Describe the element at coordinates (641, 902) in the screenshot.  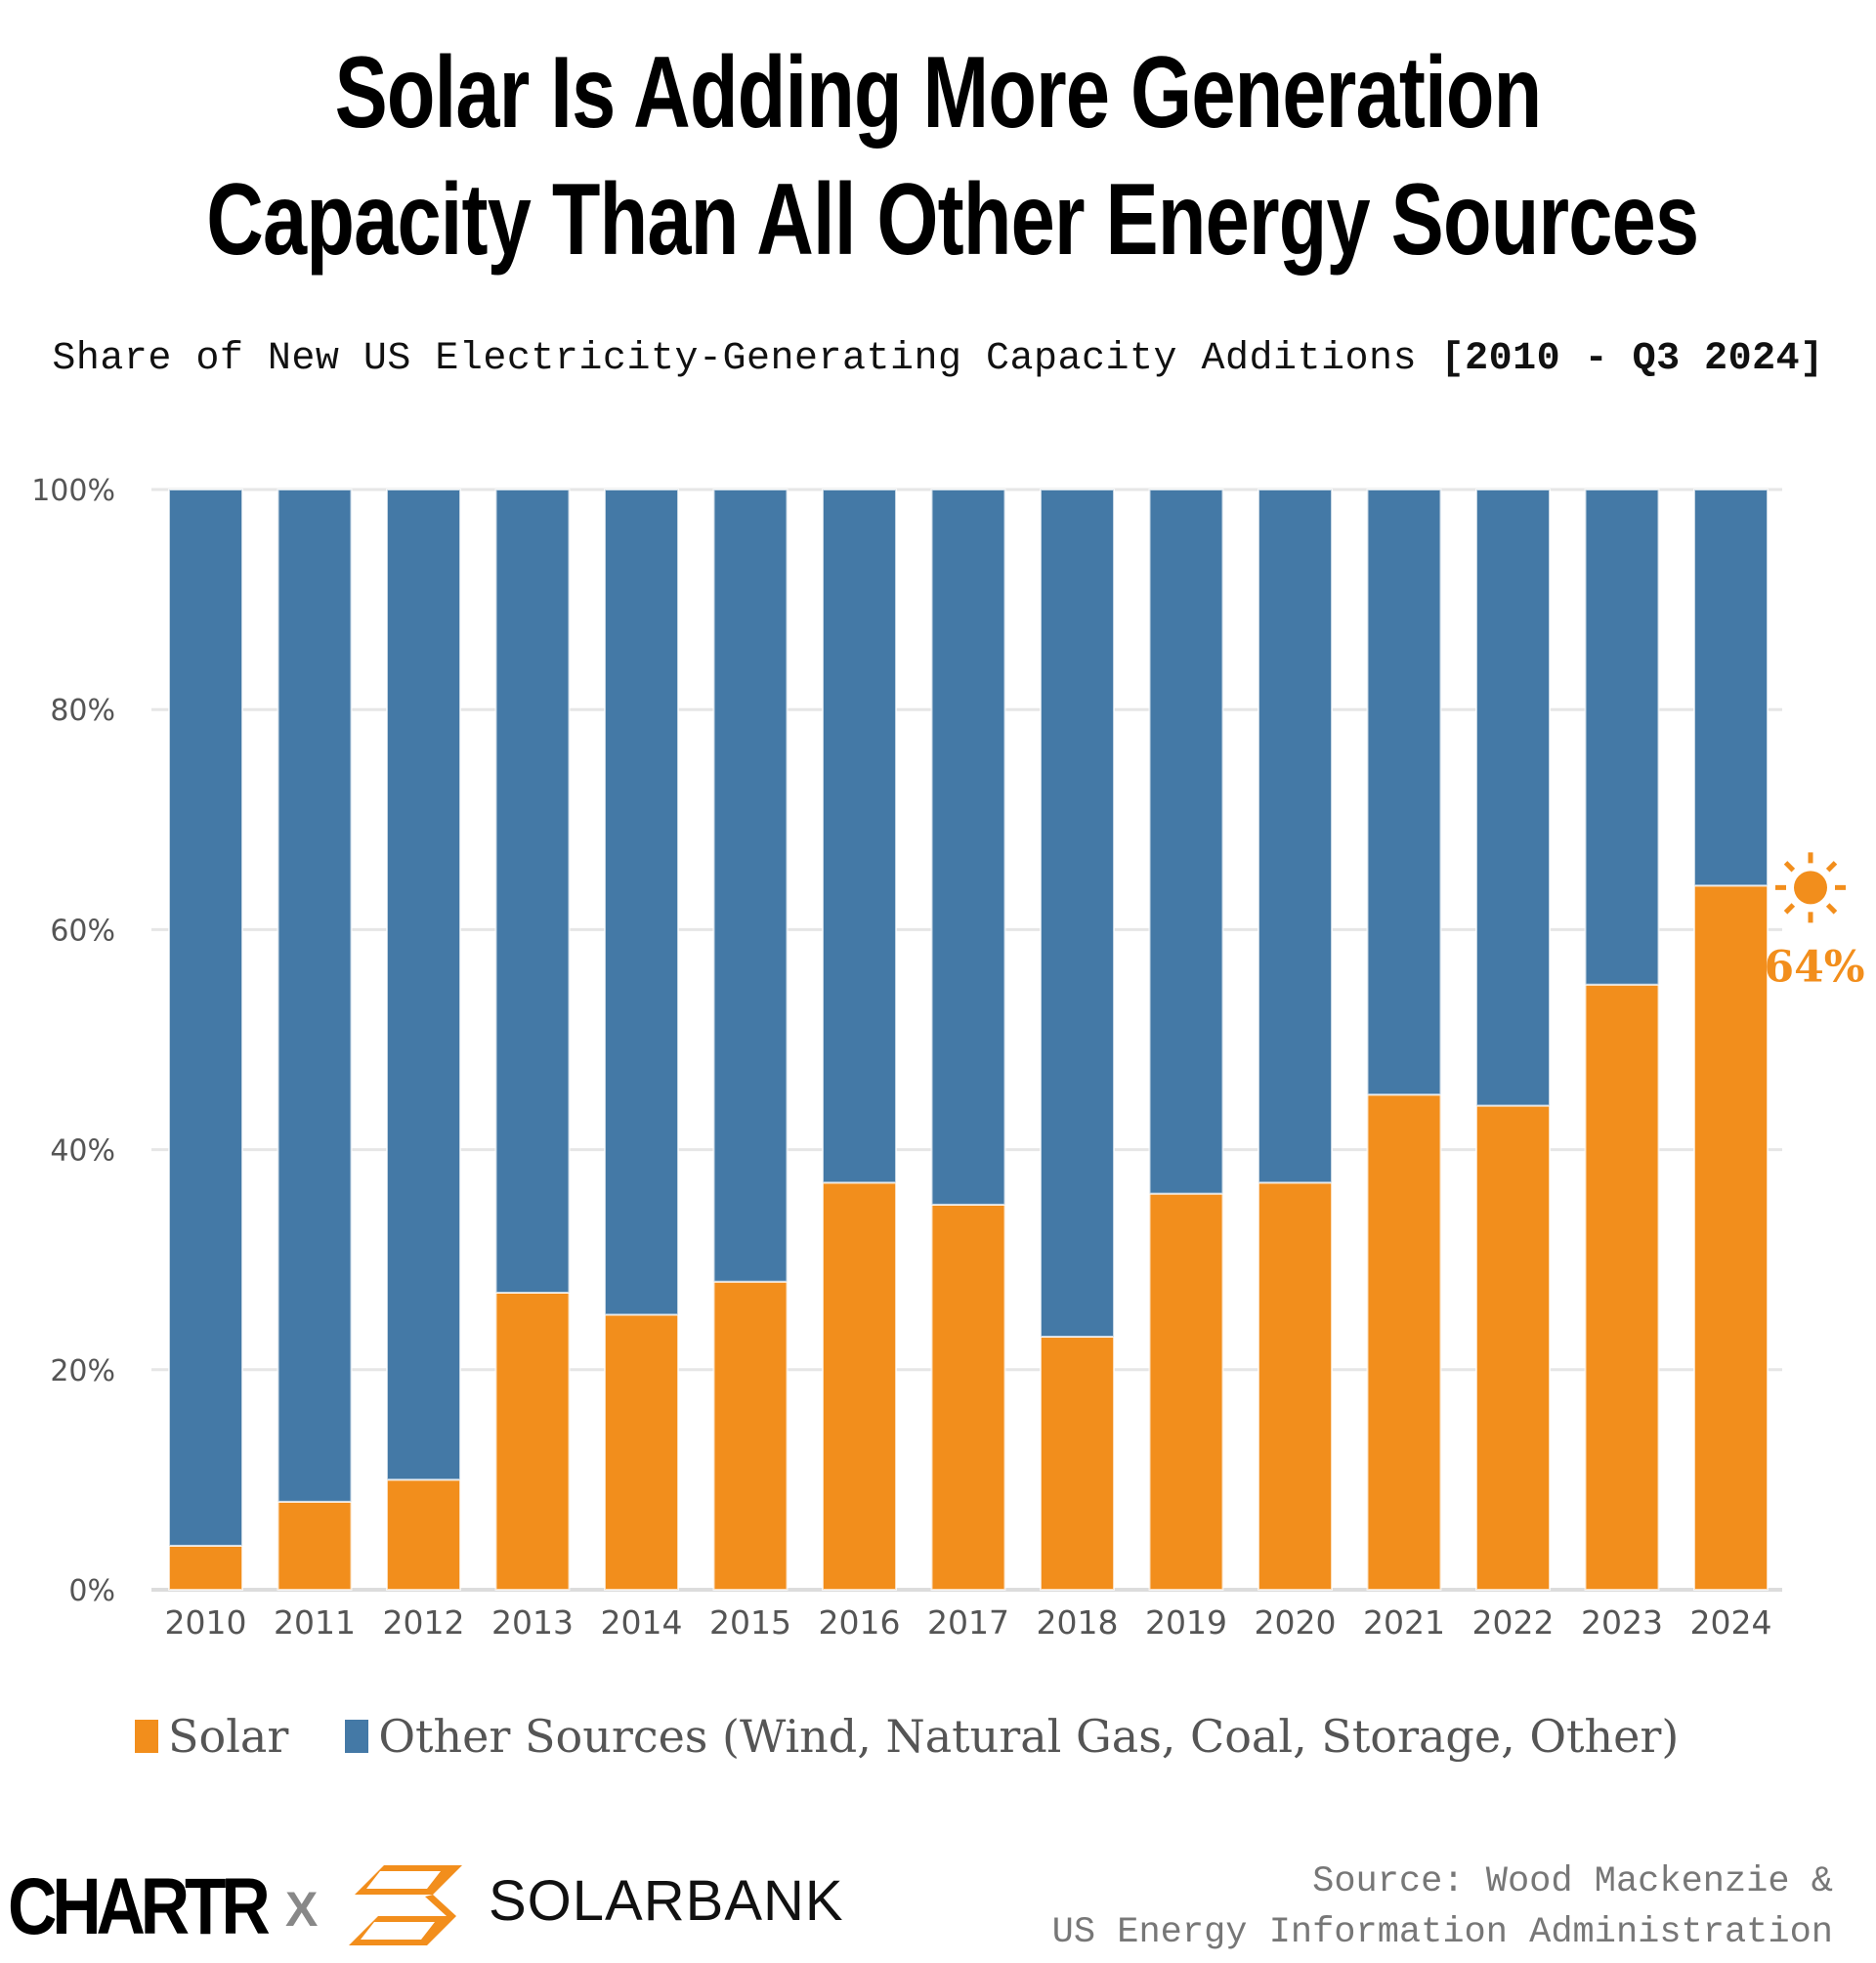
I see `bar-other-2014` at that location.